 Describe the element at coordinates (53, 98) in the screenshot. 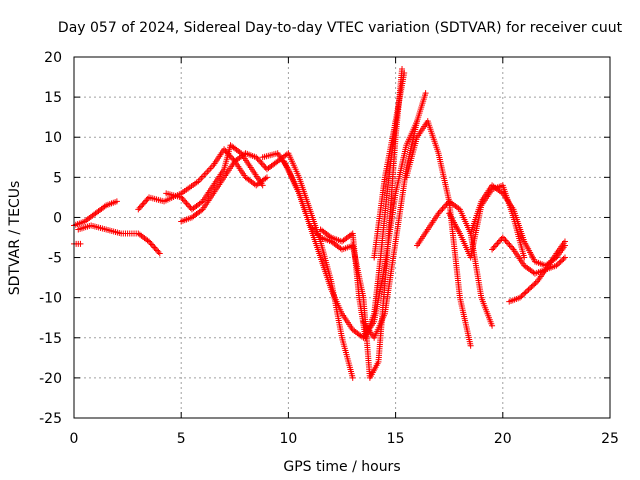

I see `y-tick-label: 15` at that location.